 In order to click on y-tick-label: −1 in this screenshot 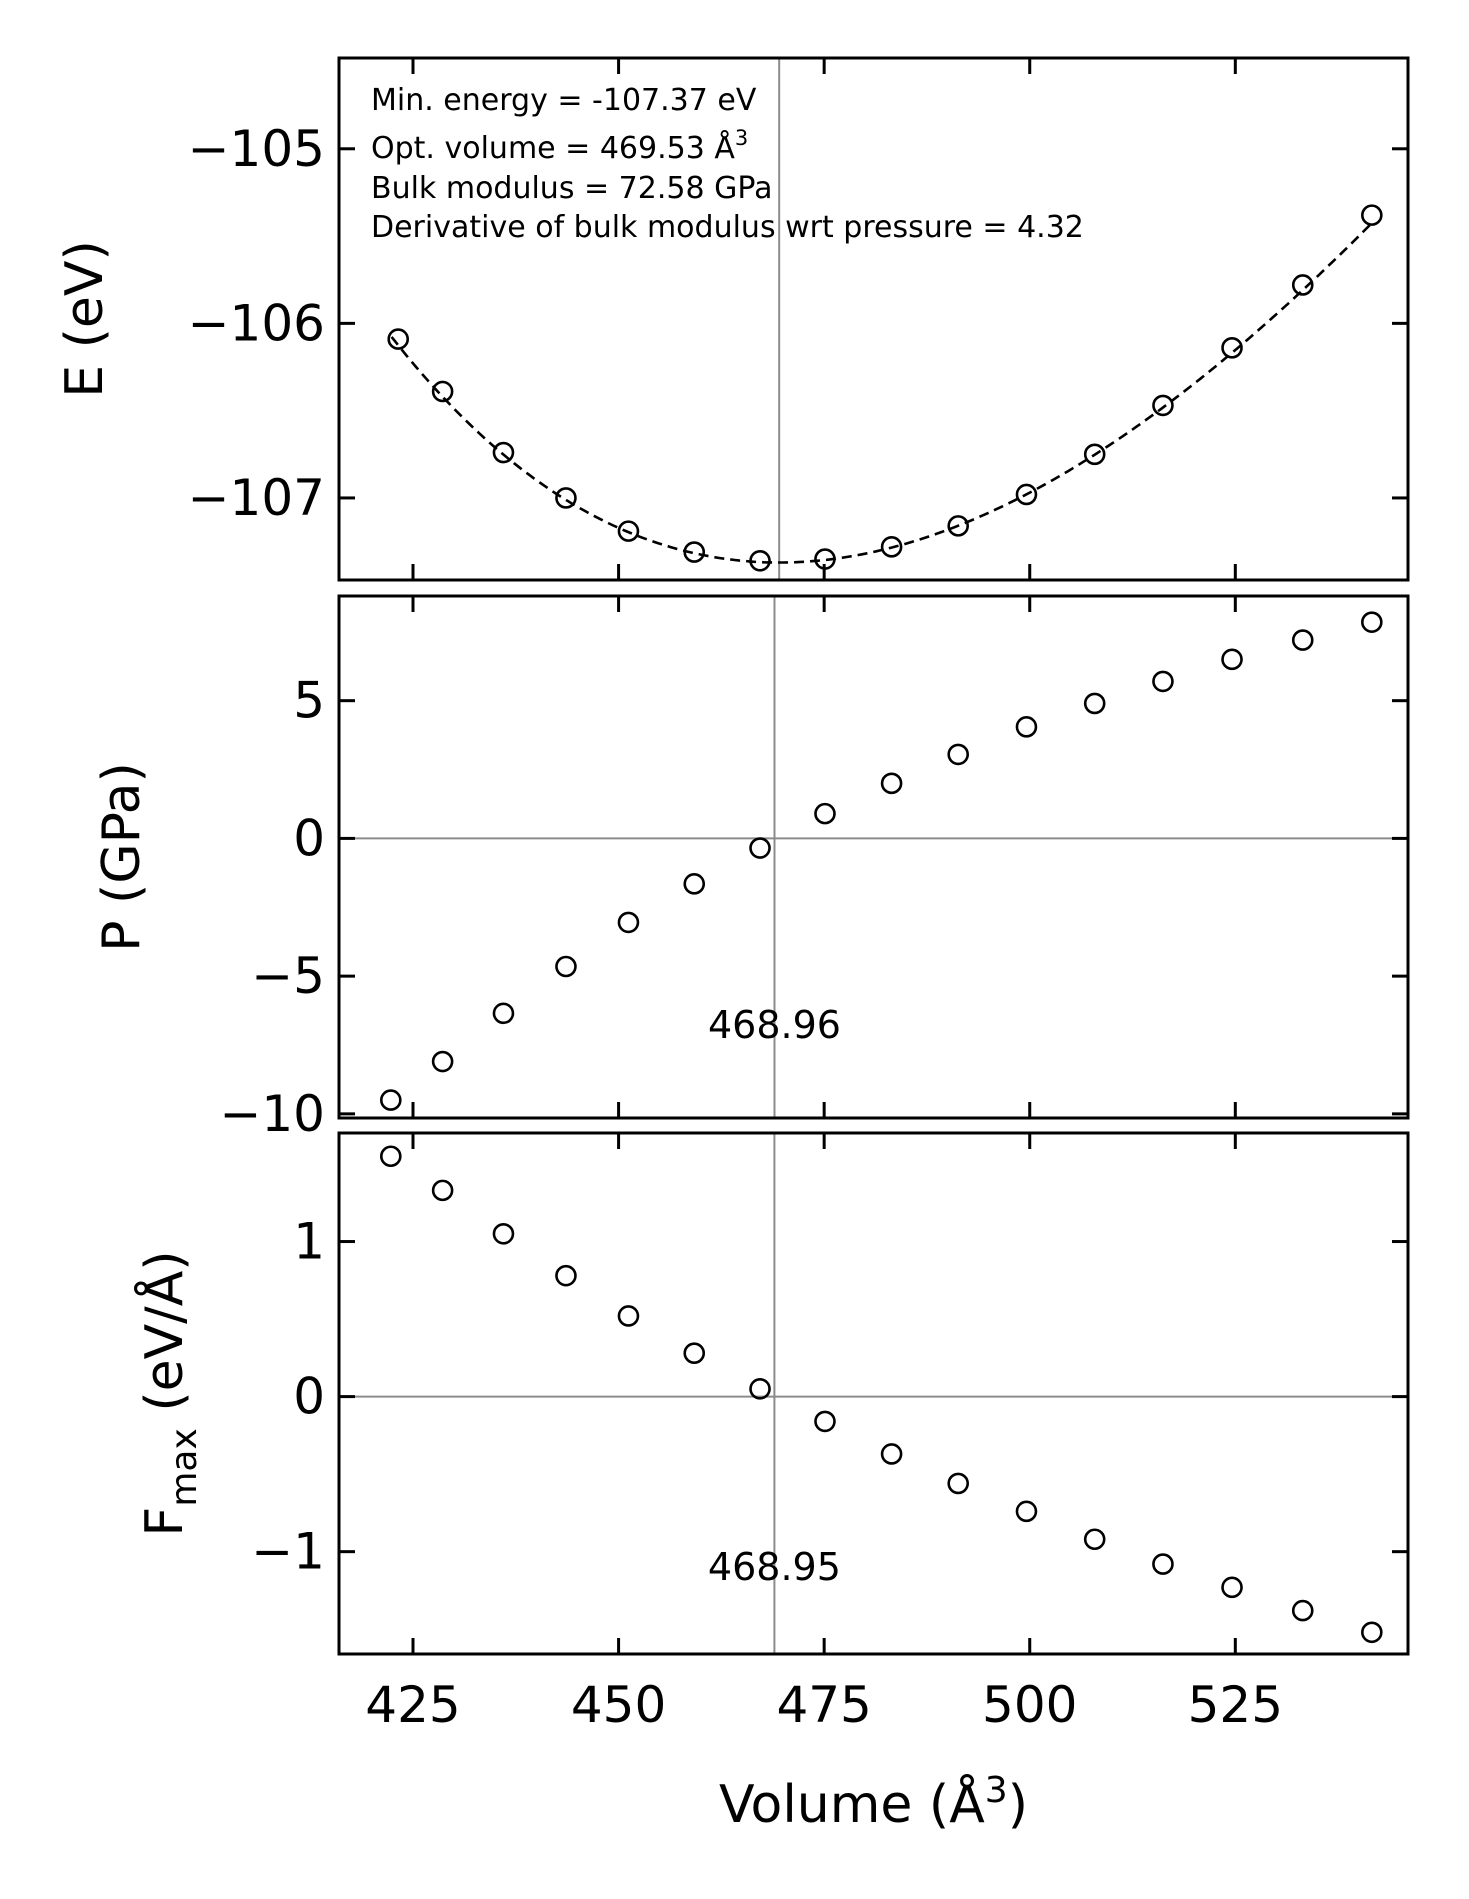, I will do `click(288, 1552)`.